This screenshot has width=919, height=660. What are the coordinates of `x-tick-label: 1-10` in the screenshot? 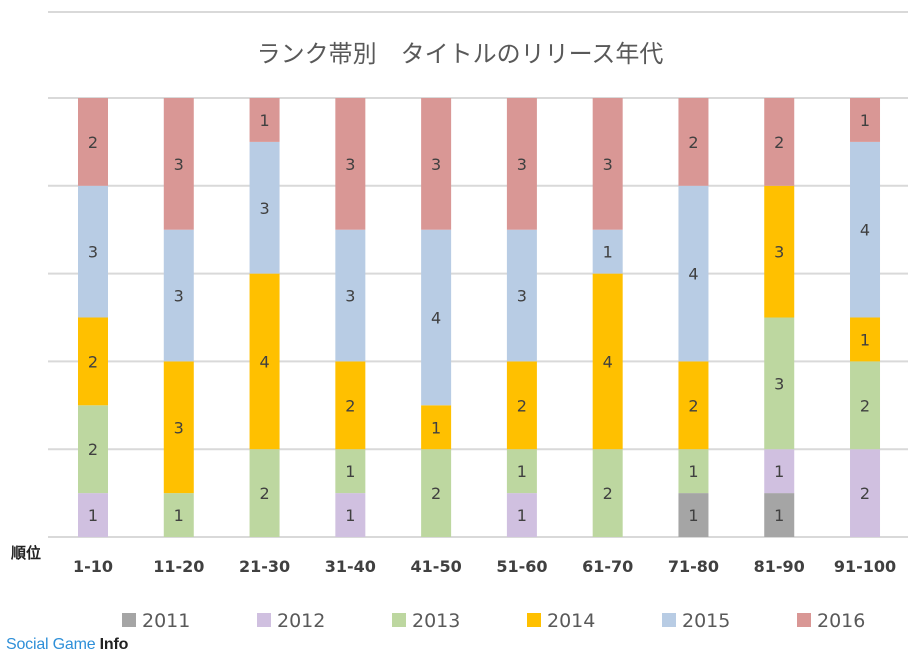 It's located at (93, 566).